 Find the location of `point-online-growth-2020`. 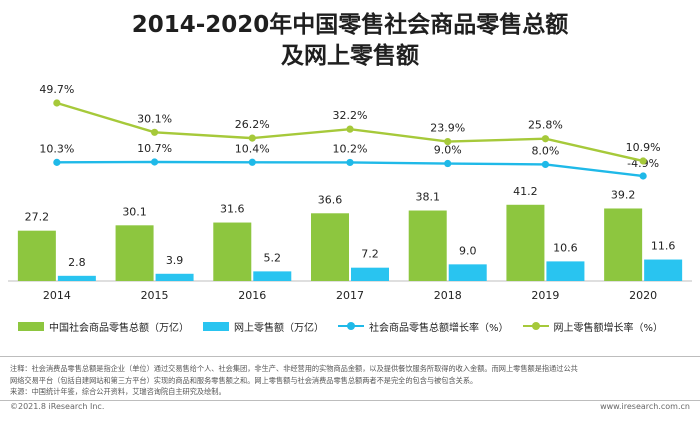

point-online-growth-2020 is located at coordinates (643, 161).